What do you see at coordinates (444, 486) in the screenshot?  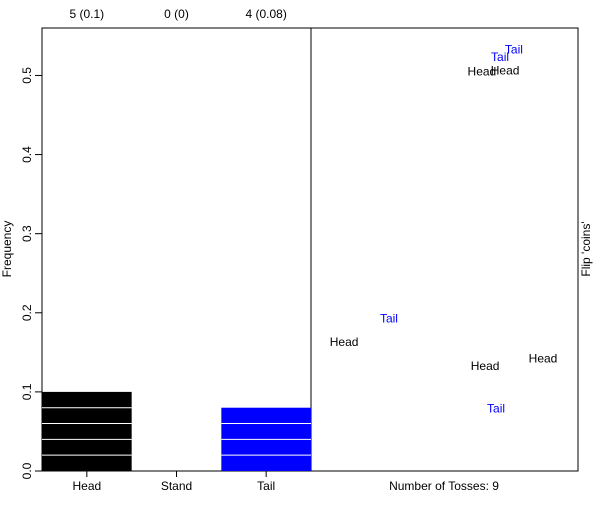 I see `x-axis-label: Number of Tosses: 9` at bounding box center [444, 486].